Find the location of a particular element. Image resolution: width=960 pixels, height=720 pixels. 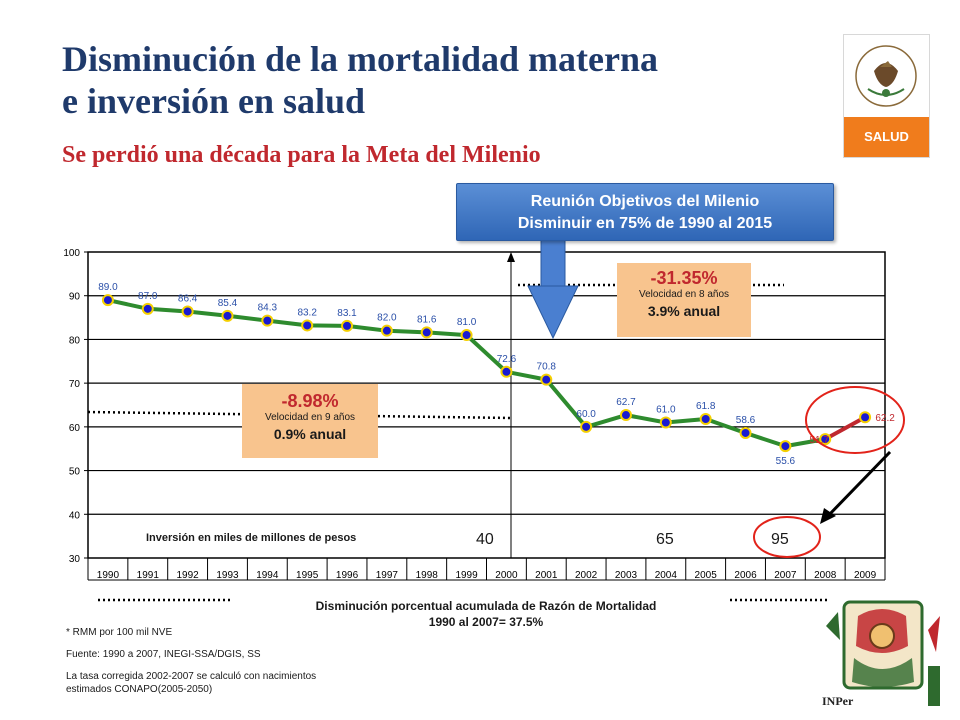

stat-b-annual: 3.9% anual is located at coordinates (684, 311).